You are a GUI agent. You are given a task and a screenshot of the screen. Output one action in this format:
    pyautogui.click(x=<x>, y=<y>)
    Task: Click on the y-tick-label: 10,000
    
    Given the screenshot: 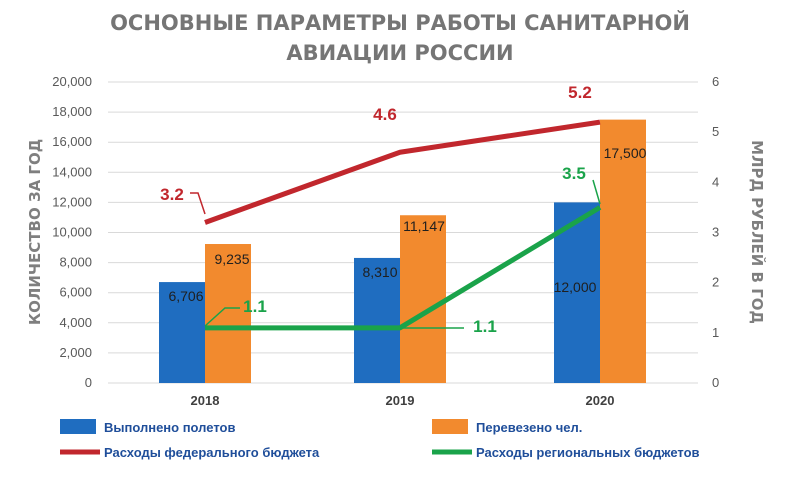 What is the action you would take?
    pyautogui.click(x=72, y=232)
    